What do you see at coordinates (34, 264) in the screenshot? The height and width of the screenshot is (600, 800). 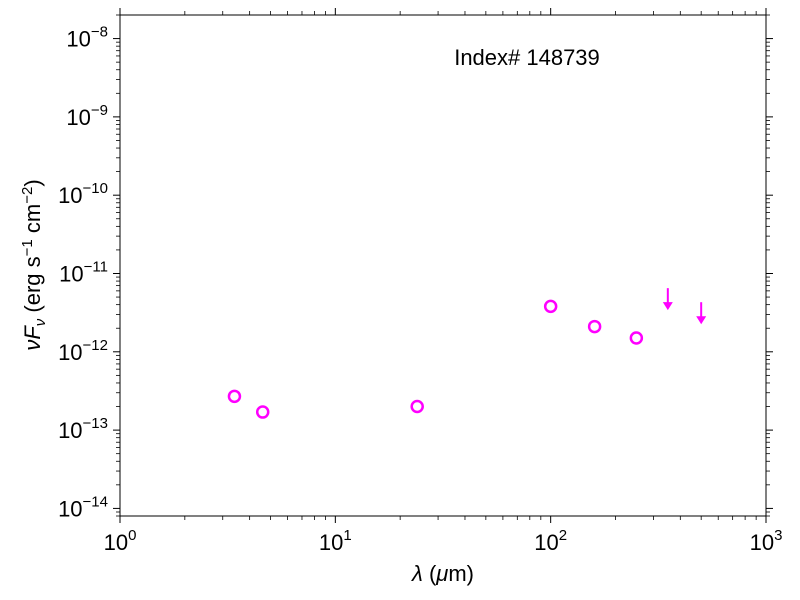 I see `y-axis-label: νFν (erg s−1 cm−2)` at bounding box center [34, 264].